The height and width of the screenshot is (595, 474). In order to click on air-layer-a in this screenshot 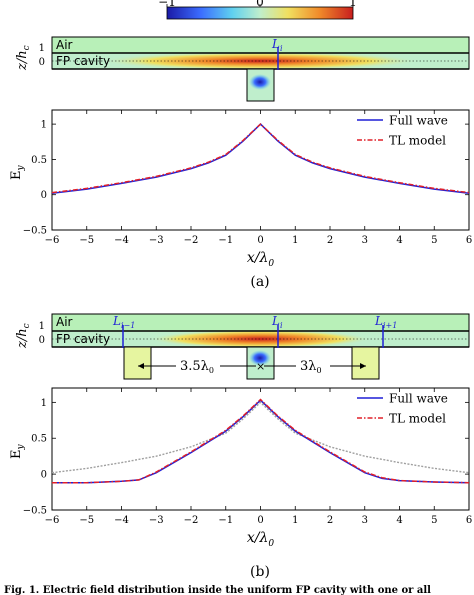, I will do `click(260, 45)`.